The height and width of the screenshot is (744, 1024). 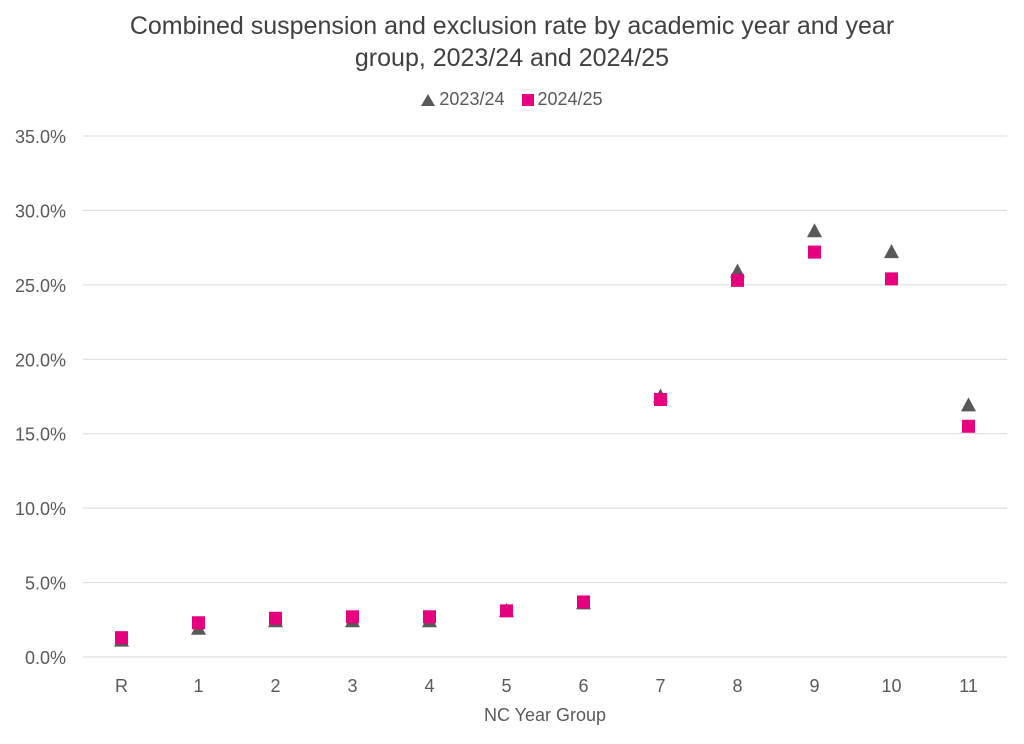 What do you see at coordinates (737, 686) in the screenshot?
I see `x-tick-label-8: 8` at bounding box center [737, 686].